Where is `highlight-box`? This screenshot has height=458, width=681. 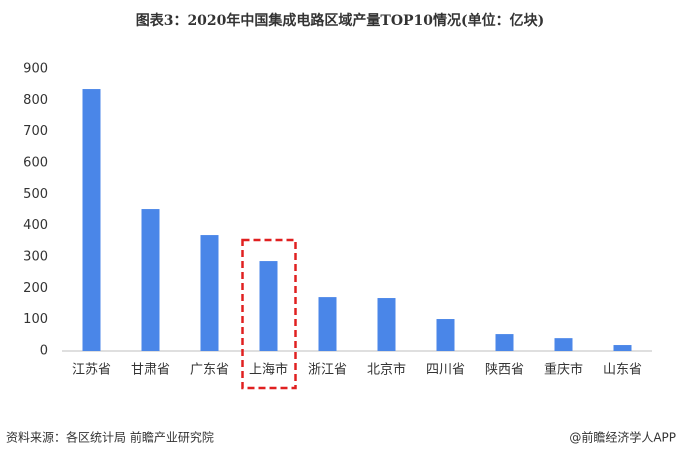
highlight-box is located at coordinates (269, 314).